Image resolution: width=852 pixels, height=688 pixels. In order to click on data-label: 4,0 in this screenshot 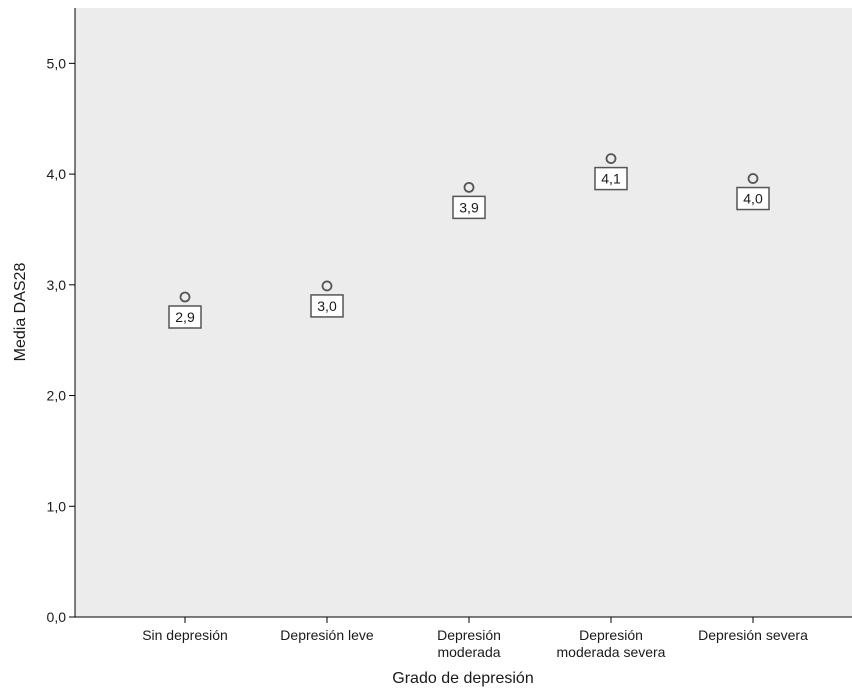, I will do `click(753, 199)`.